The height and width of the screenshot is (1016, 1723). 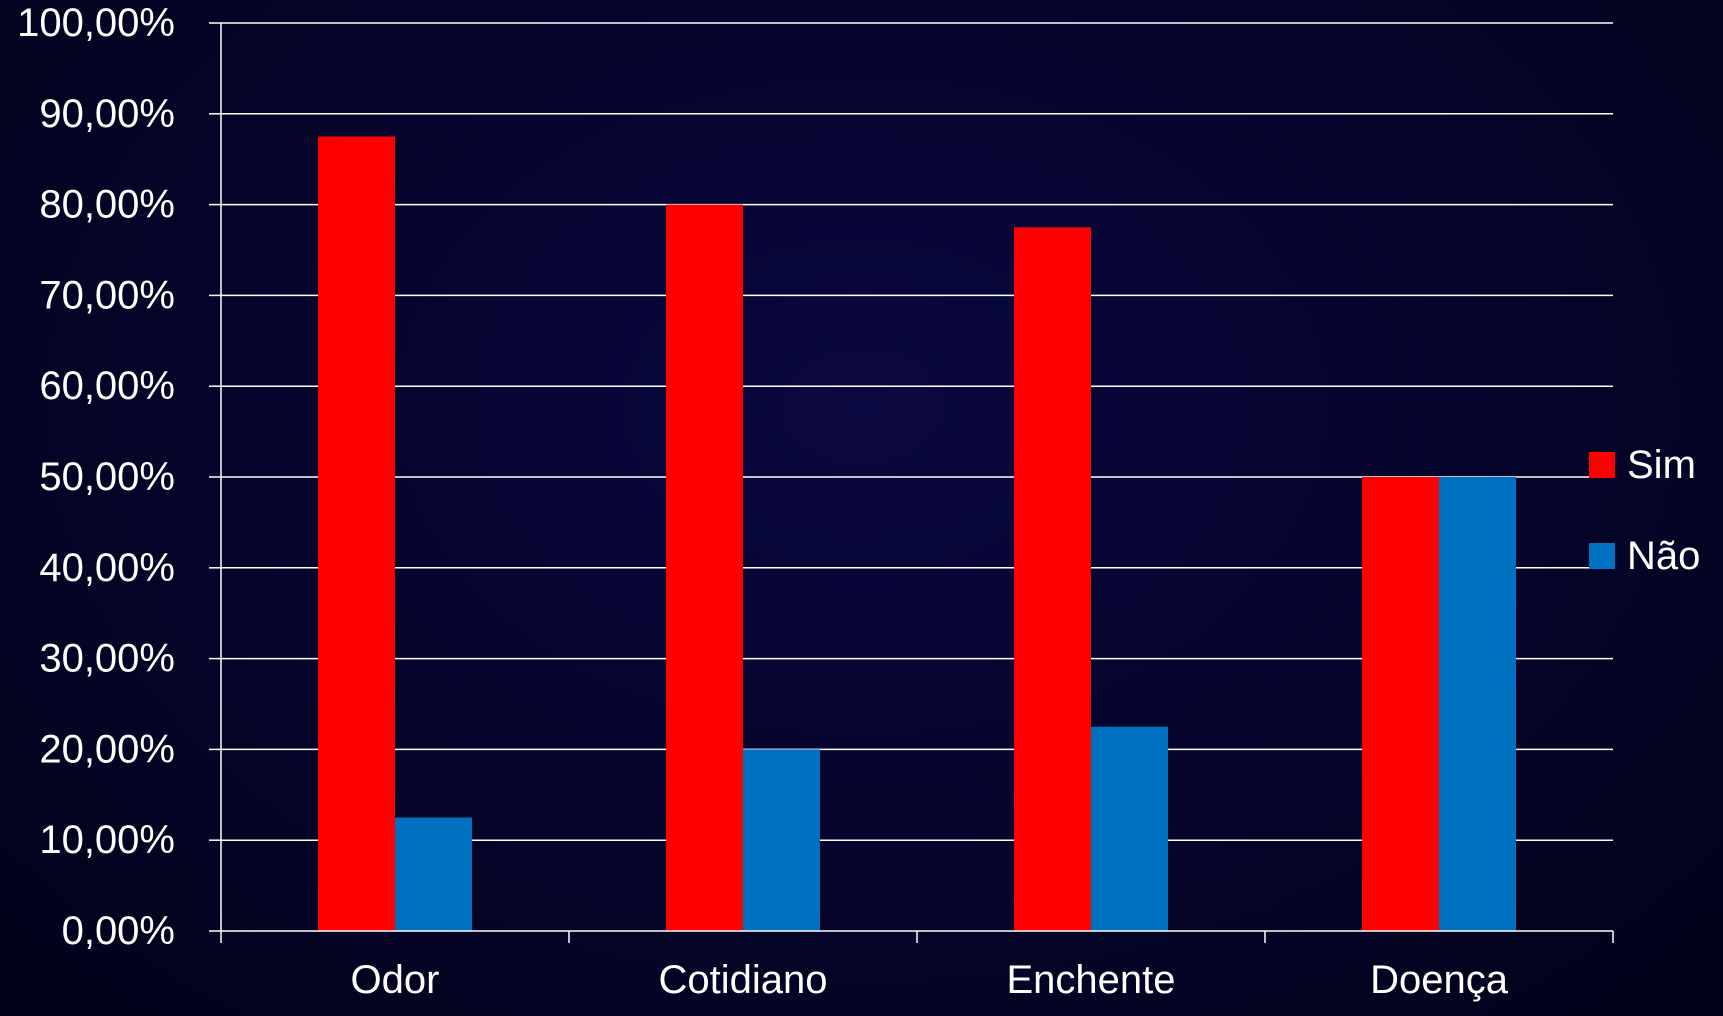 What do you see at coordinates (1644, 510) in the screenshot?
I see `legend: Sim Não` at bounding box center [1644, 510].